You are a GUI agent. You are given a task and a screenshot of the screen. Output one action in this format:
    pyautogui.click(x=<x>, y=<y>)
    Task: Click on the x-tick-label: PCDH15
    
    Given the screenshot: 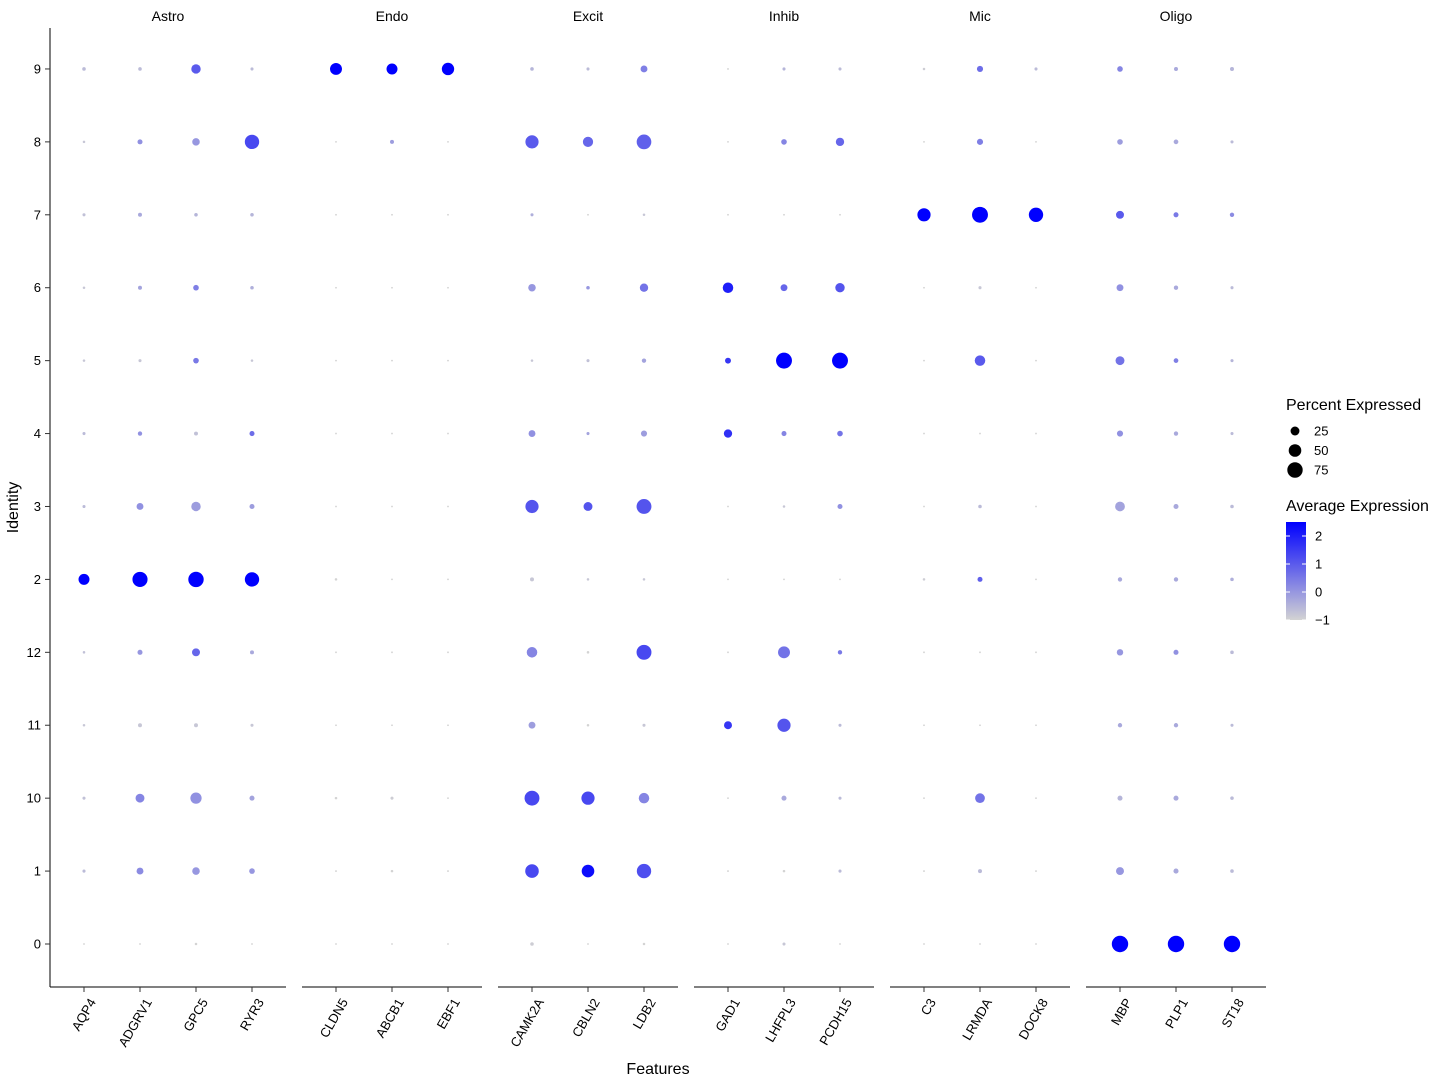 What is the action you would take?
    pyautogui.click(x=835, y=1022)
    